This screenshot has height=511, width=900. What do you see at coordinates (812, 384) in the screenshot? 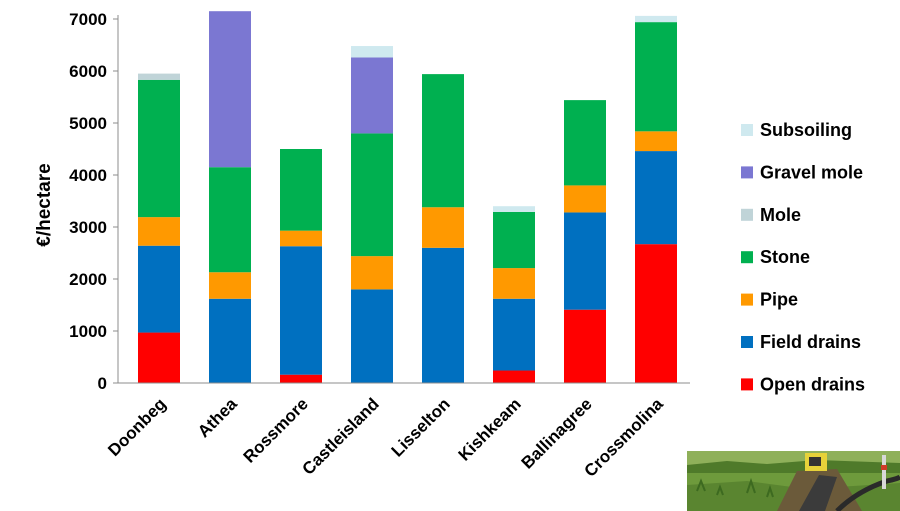
I see `legend-label: Open drains` at bounding box center [812, 384].